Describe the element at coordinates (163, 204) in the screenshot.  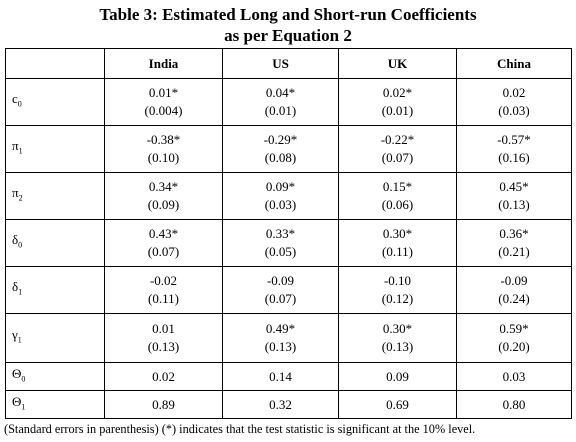
I see `standard-error: (0.09)` at that location.